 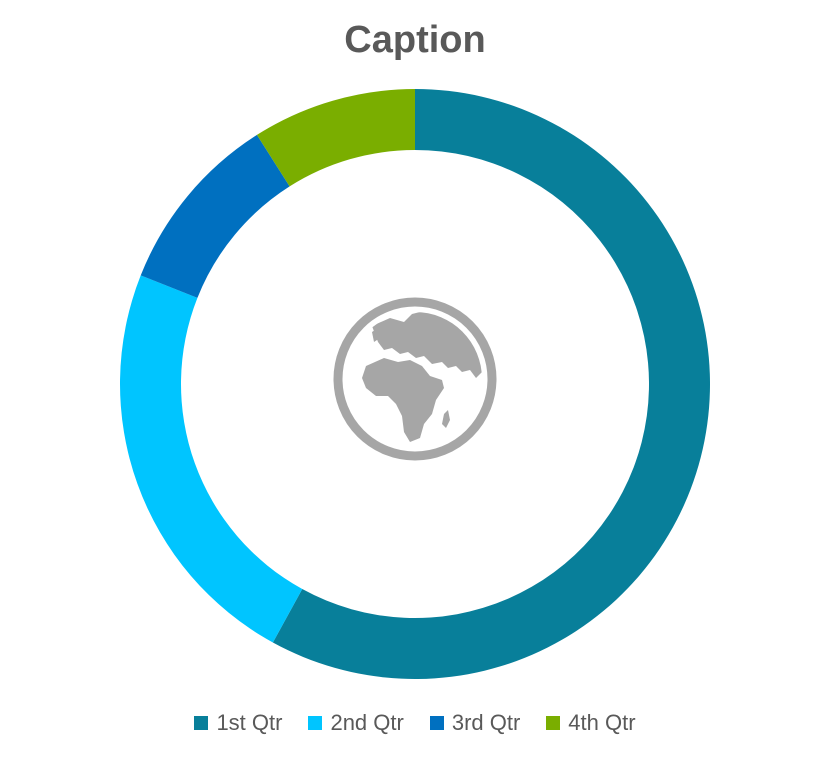 What do you see at coordinates (415, 723) in the screenshot?
I see `chart-legend: 1st Qtr 2nd Qtr 3rd Qtr 4th Qtr` at bounding box center [415, 723].